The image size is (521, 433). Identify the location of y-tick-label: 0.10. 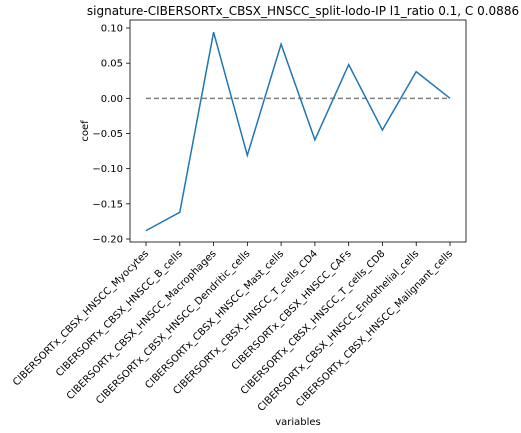
(112, 29).